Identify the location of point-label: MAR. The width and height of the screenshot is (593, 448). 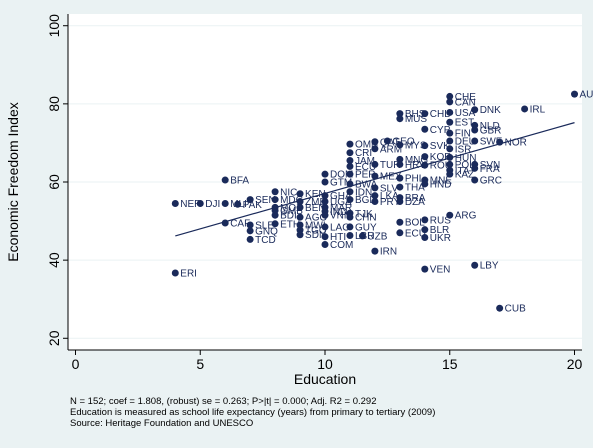
(341, 208).